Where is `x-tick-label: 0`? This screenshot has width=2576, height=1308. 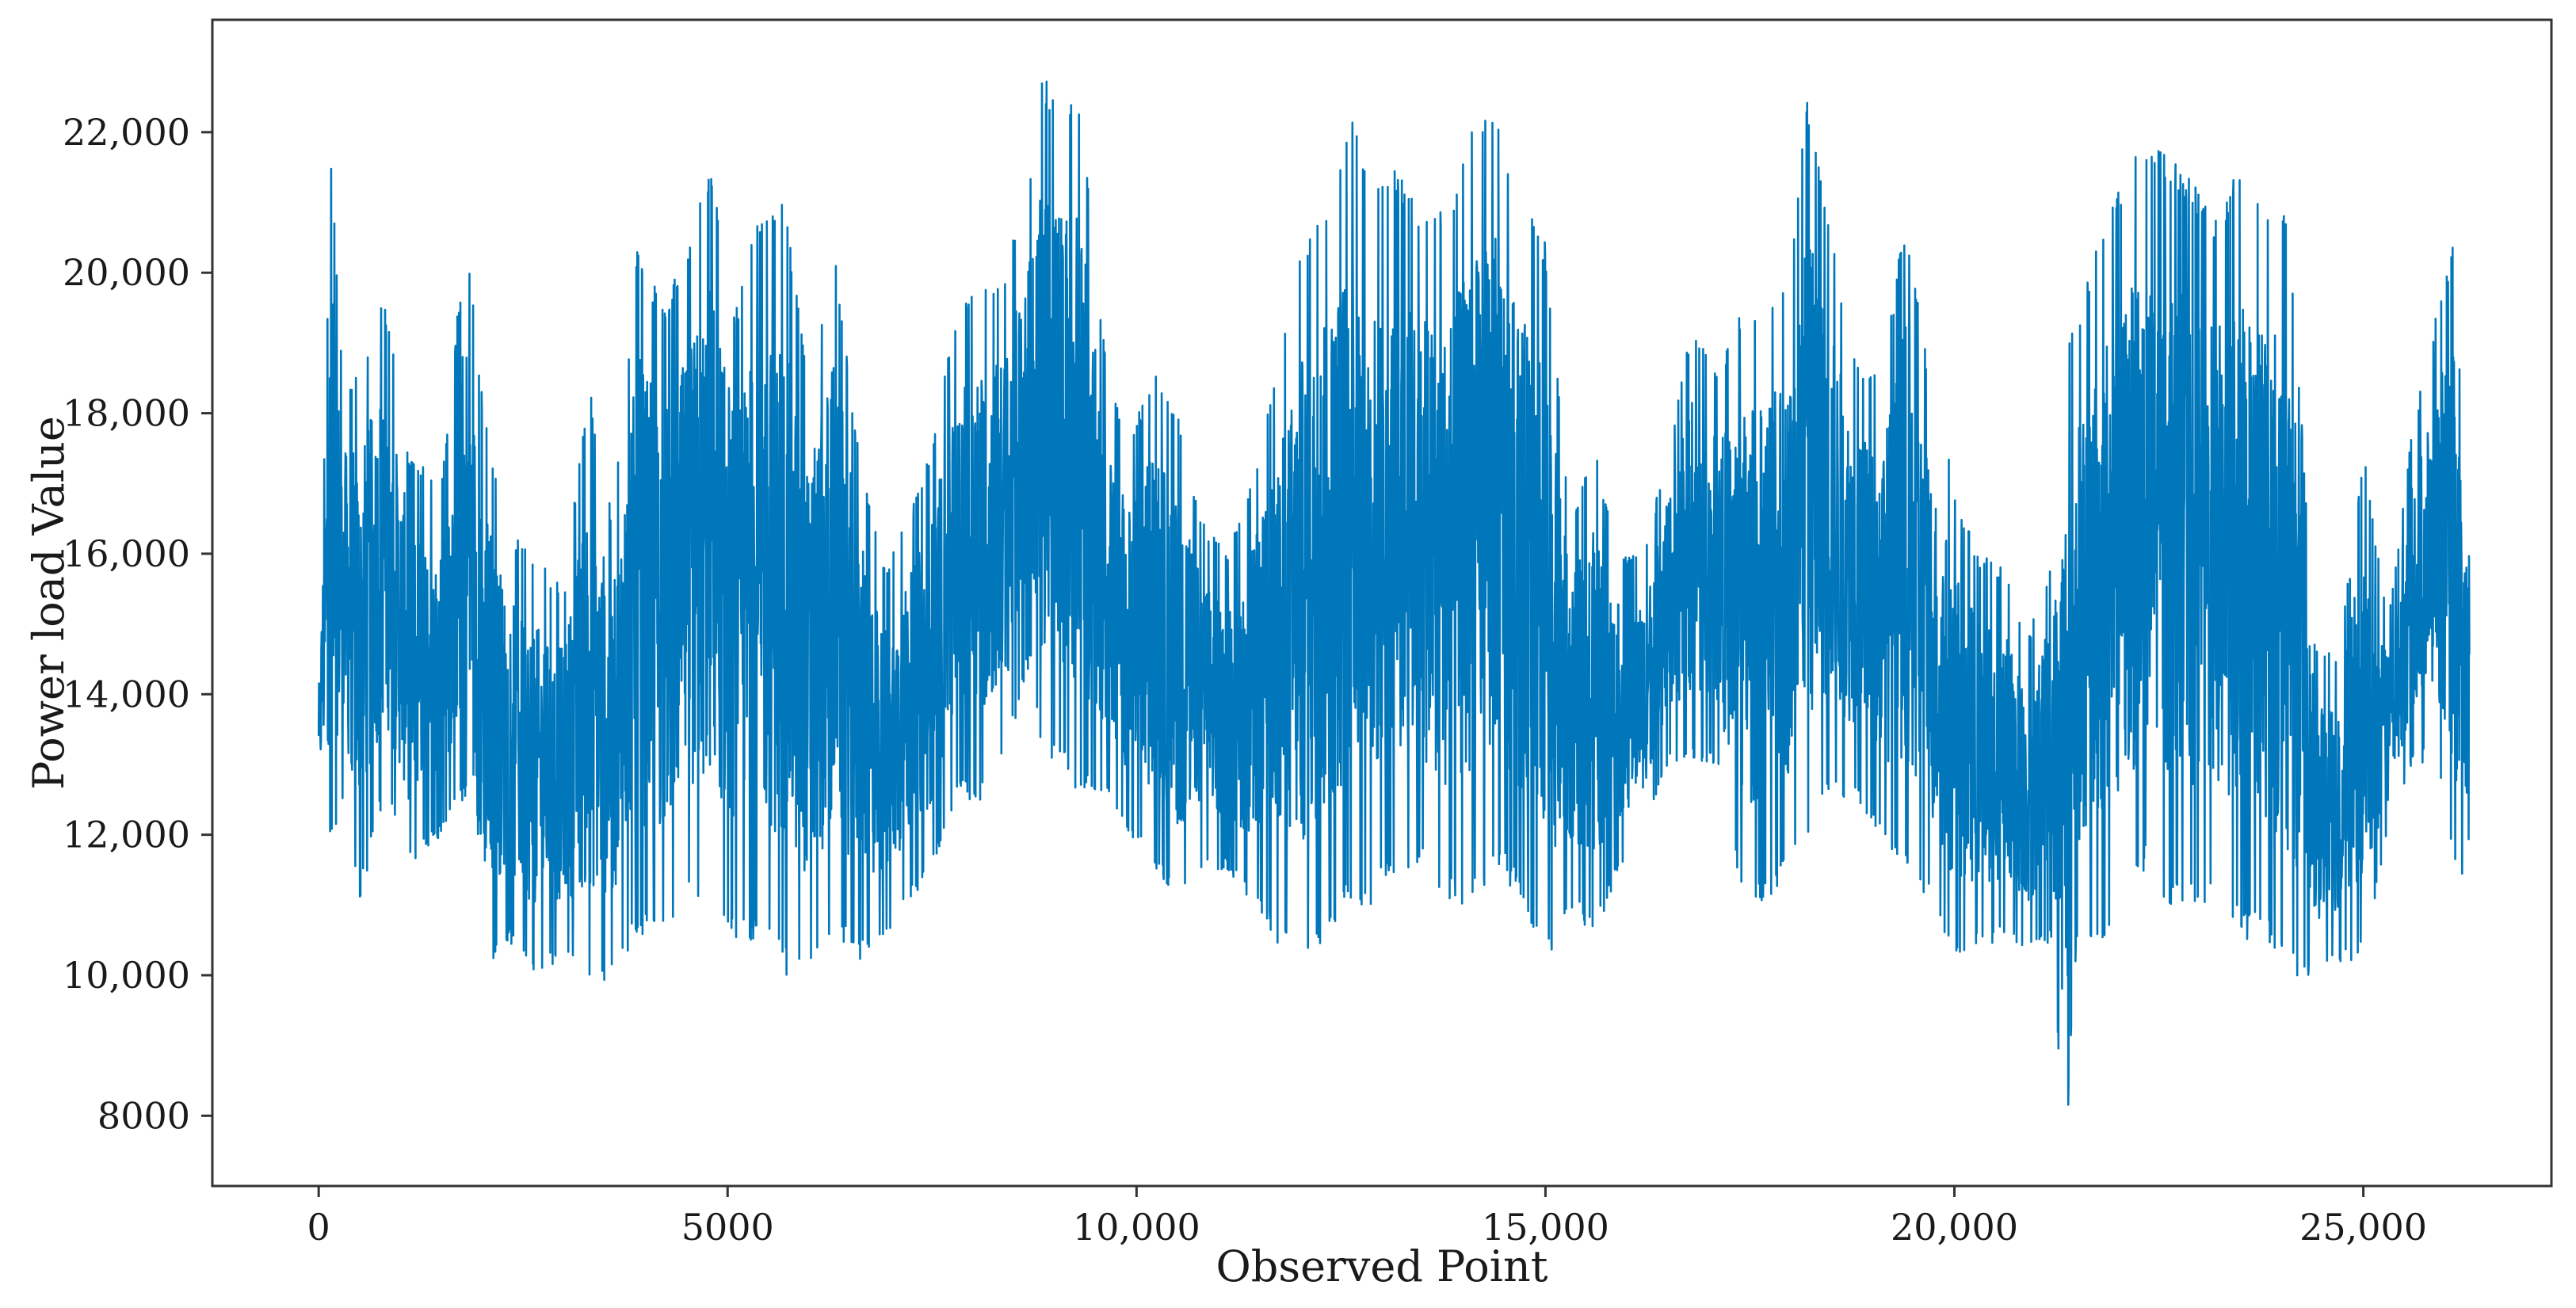
x-tick-label: 0 is located at coordinates (318, 1227).